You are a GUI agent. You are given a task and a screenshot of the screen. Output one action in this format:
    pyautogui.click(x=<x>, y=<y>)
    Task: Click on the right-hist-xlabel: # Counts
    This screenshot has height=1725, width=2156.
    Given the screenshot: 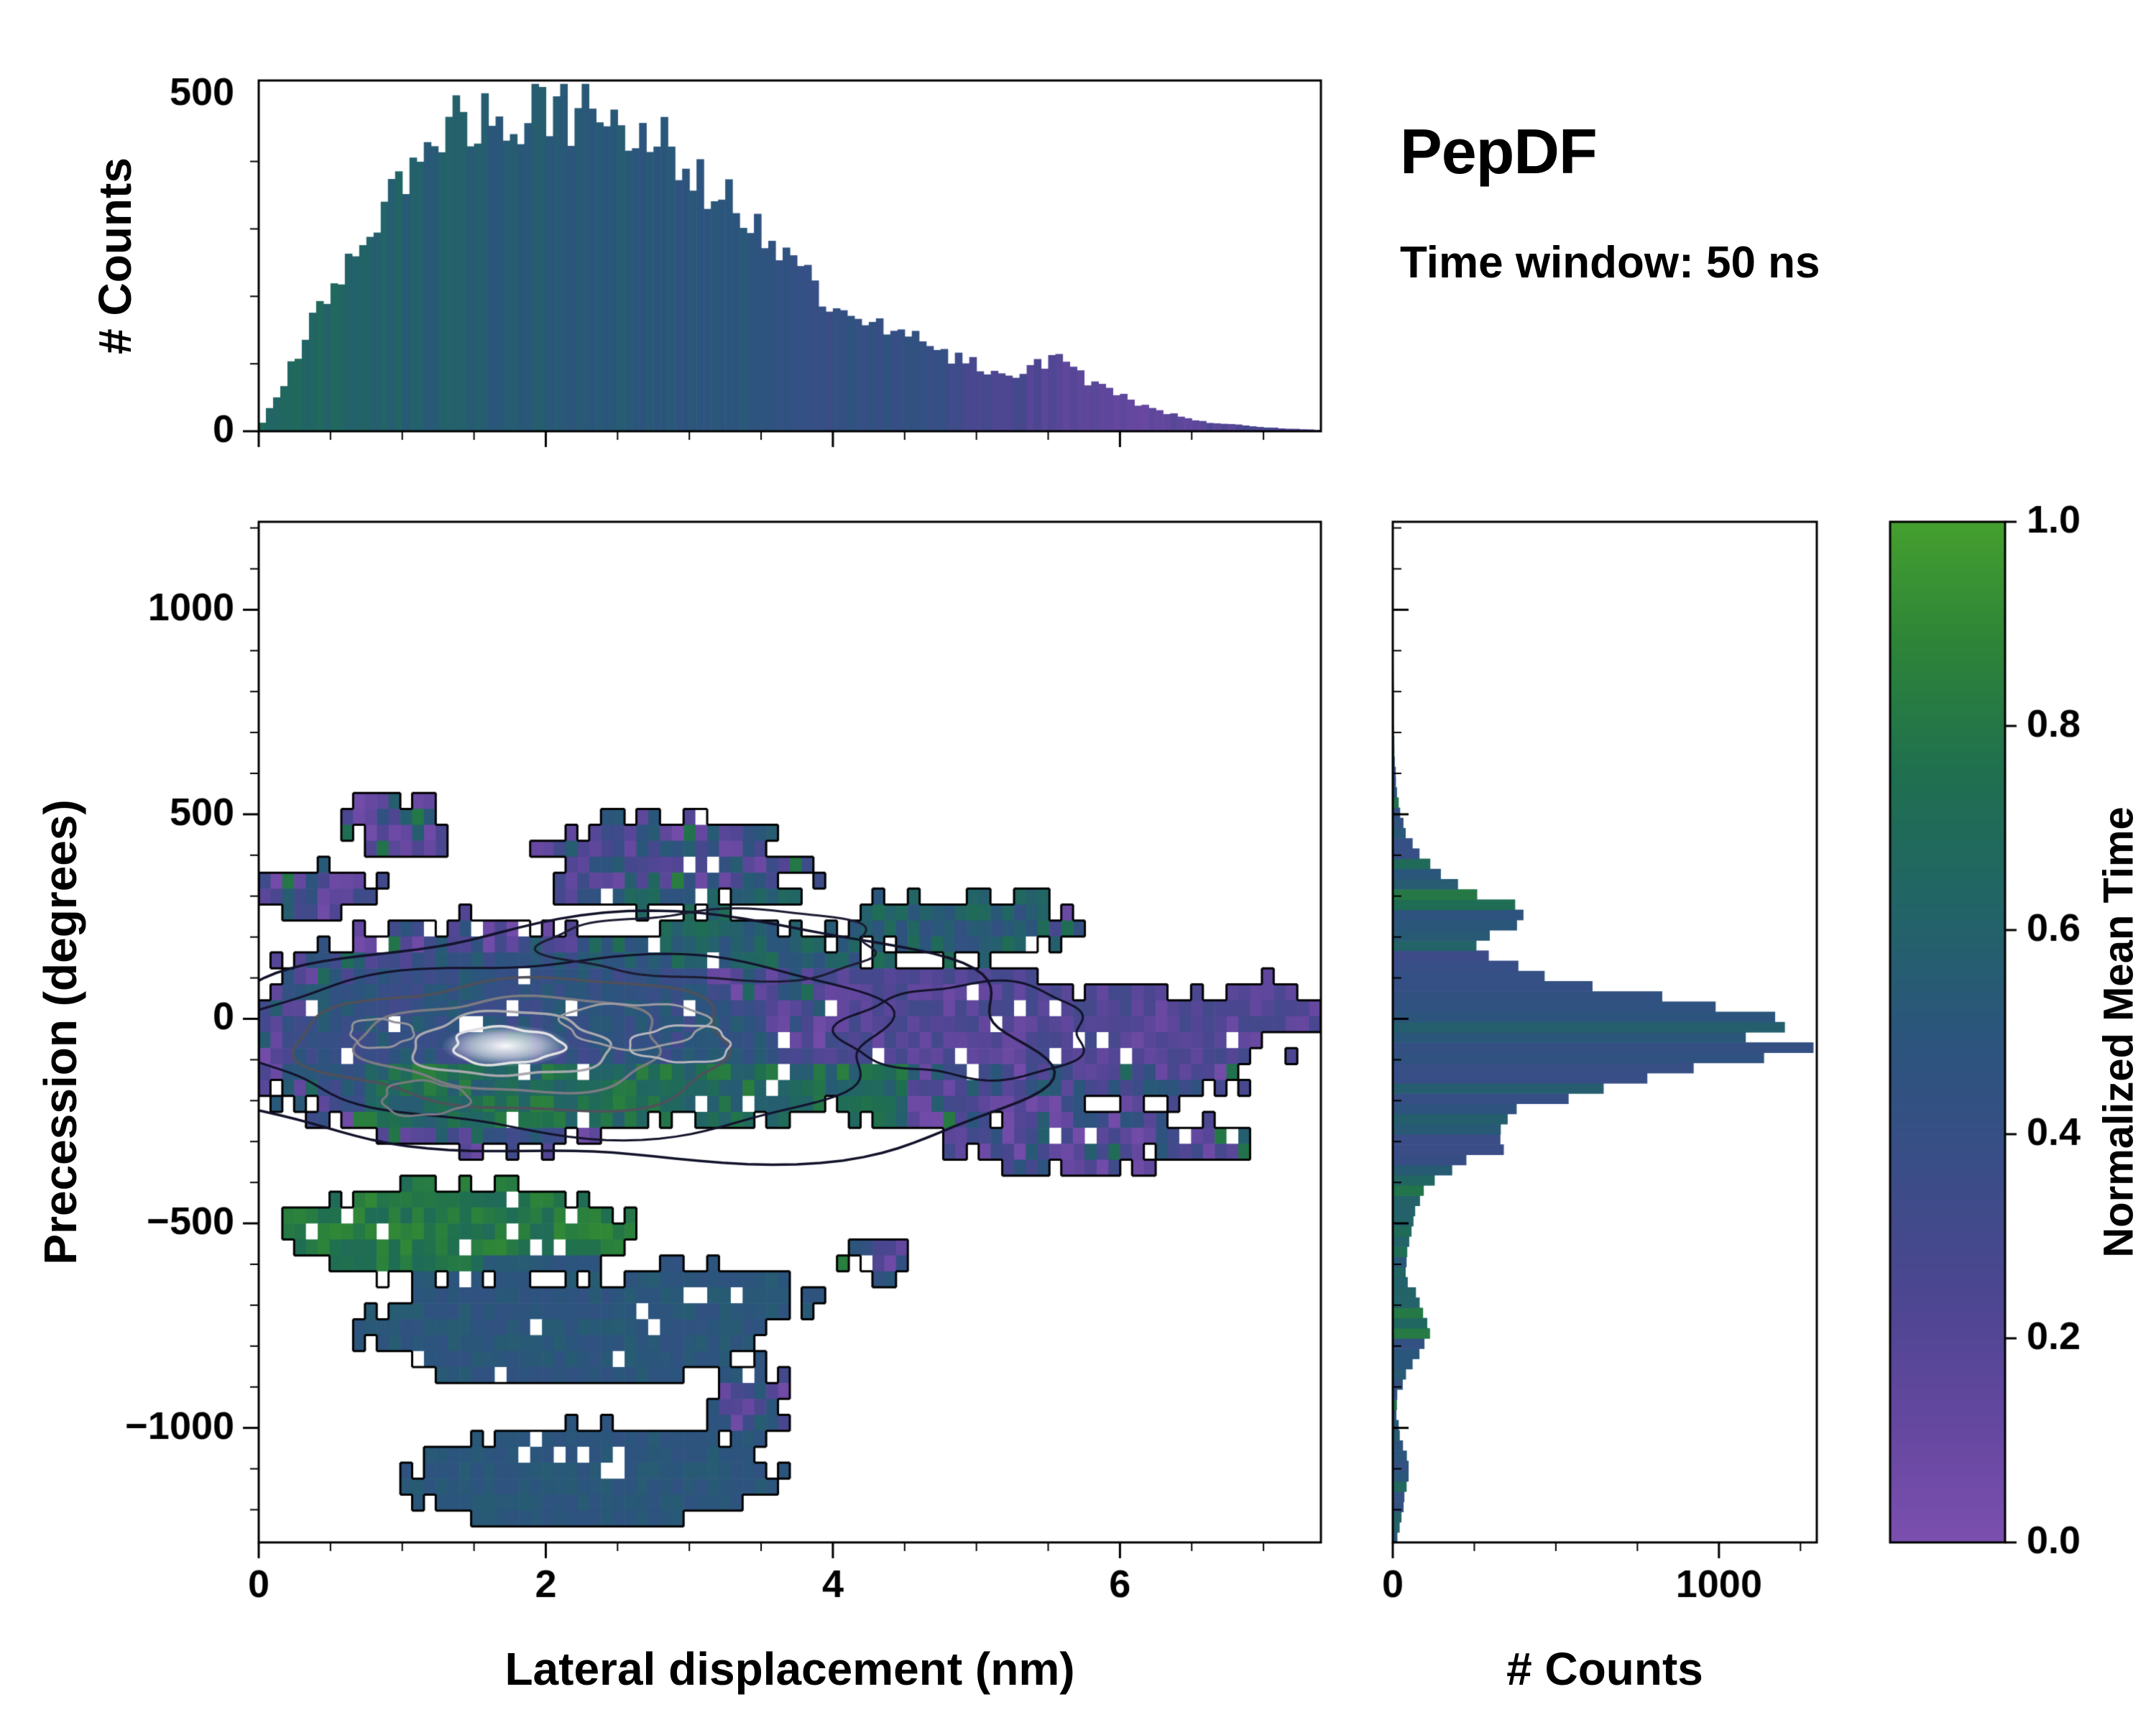 What is the action you would take?
    pyautogui.click(x=1605, y=1669)
    